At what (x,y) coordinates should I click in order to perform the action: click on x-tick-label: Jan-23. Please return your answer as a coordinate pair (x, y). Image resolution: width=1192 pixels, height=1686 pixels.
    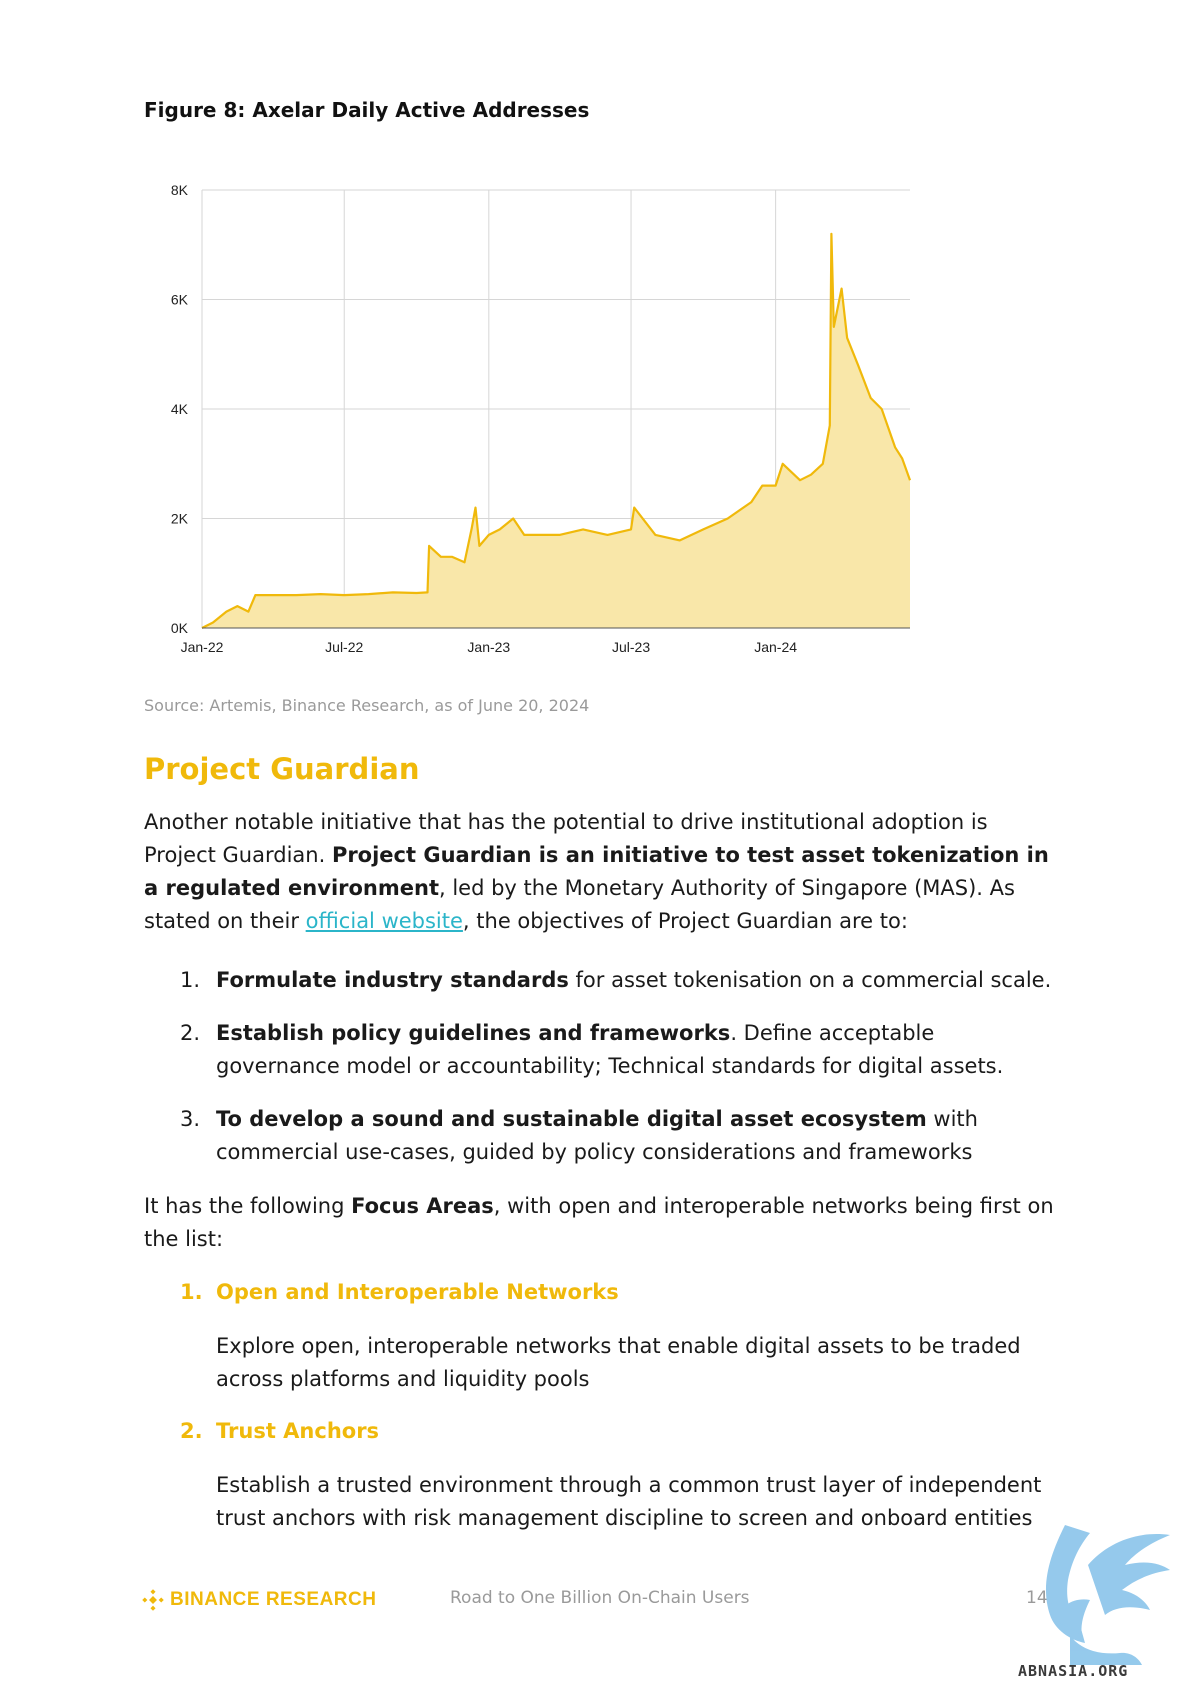
    Looking at the image, I should click on (488, 647).